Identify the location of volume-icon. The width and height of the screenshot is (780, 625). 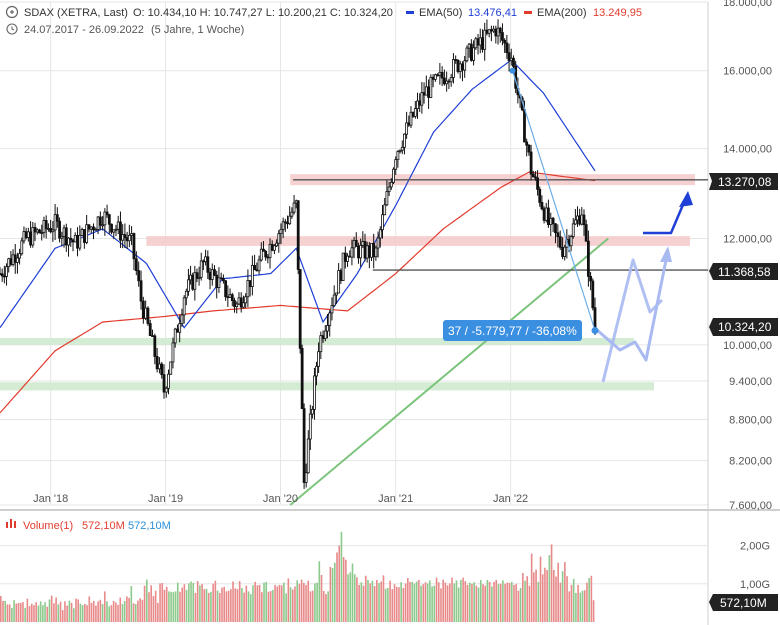
(11, 523).